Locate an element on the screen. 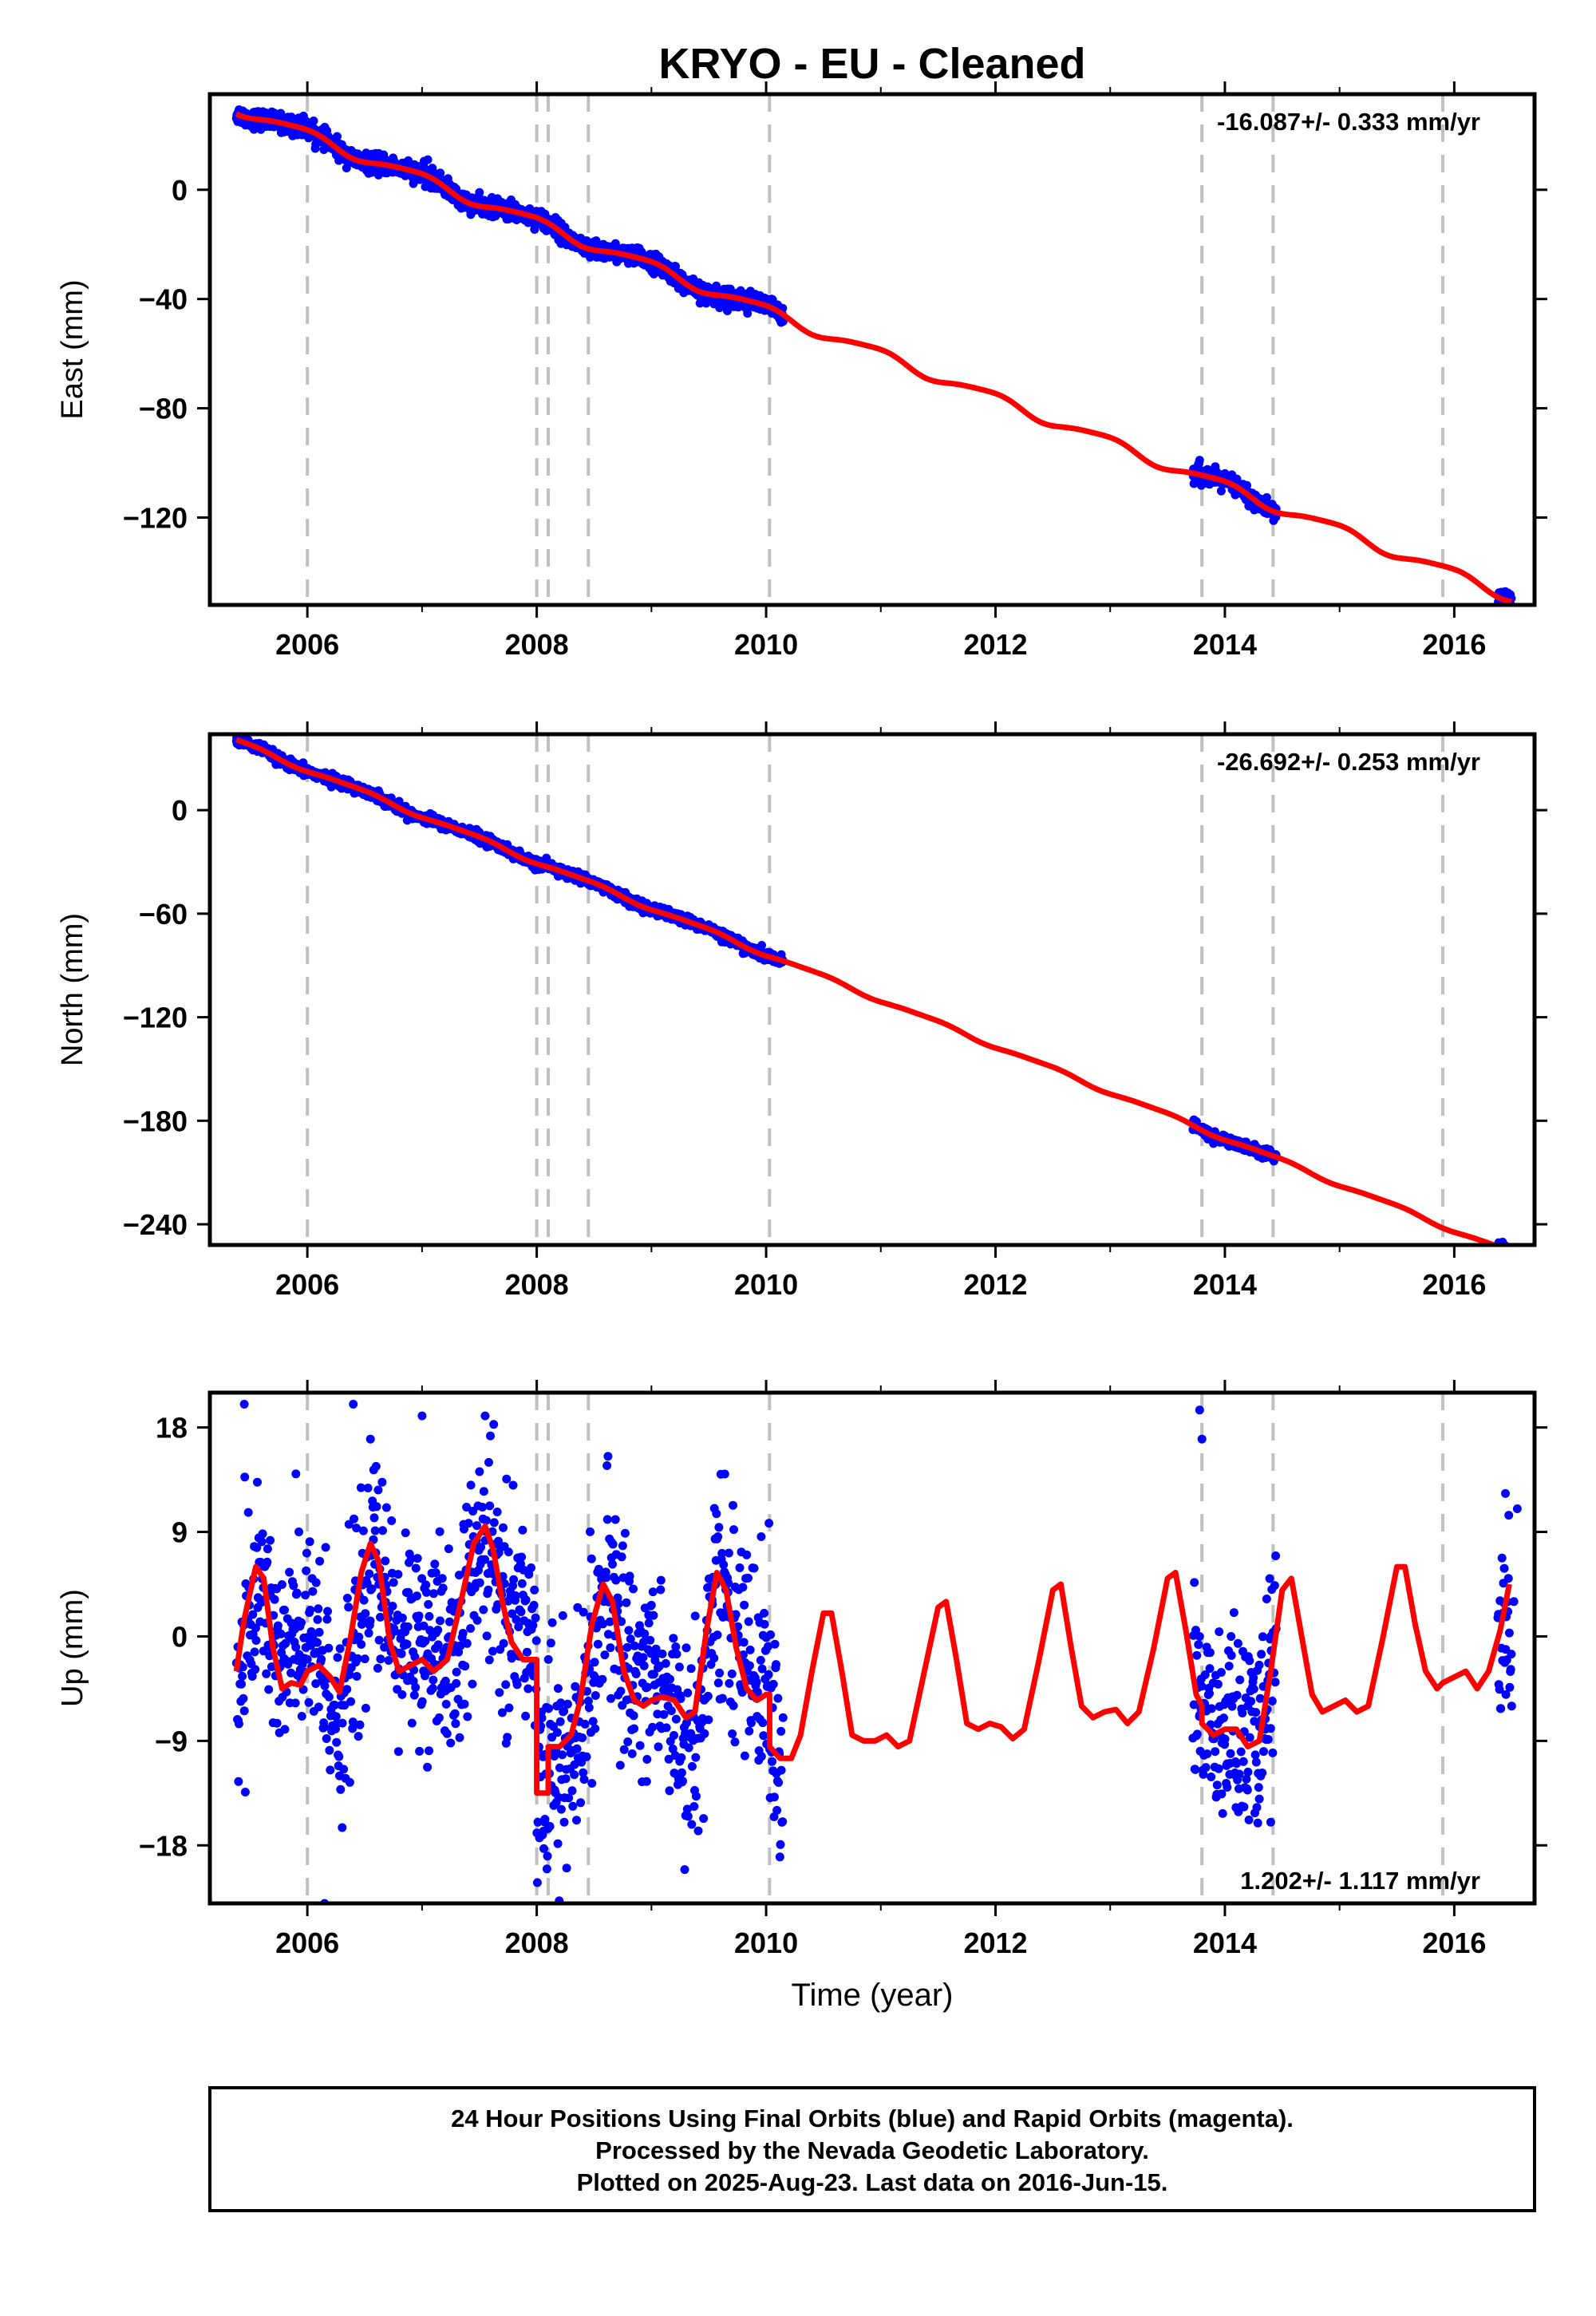  north-rate-label: -26.692+/- 0.253 mm/yr is located at coordinates (1348, 762).